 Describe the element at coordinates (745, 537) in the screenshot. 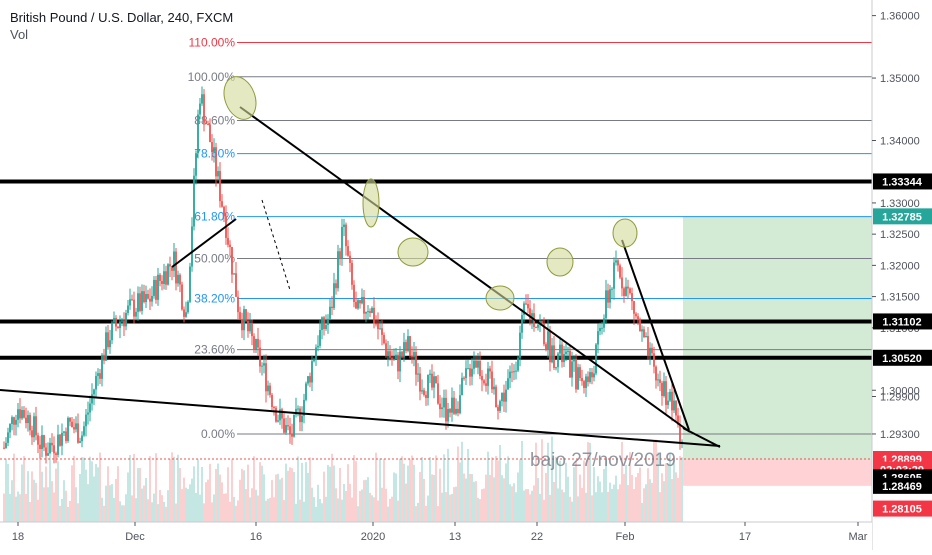

I see `time-tick-label: 17` at that location.